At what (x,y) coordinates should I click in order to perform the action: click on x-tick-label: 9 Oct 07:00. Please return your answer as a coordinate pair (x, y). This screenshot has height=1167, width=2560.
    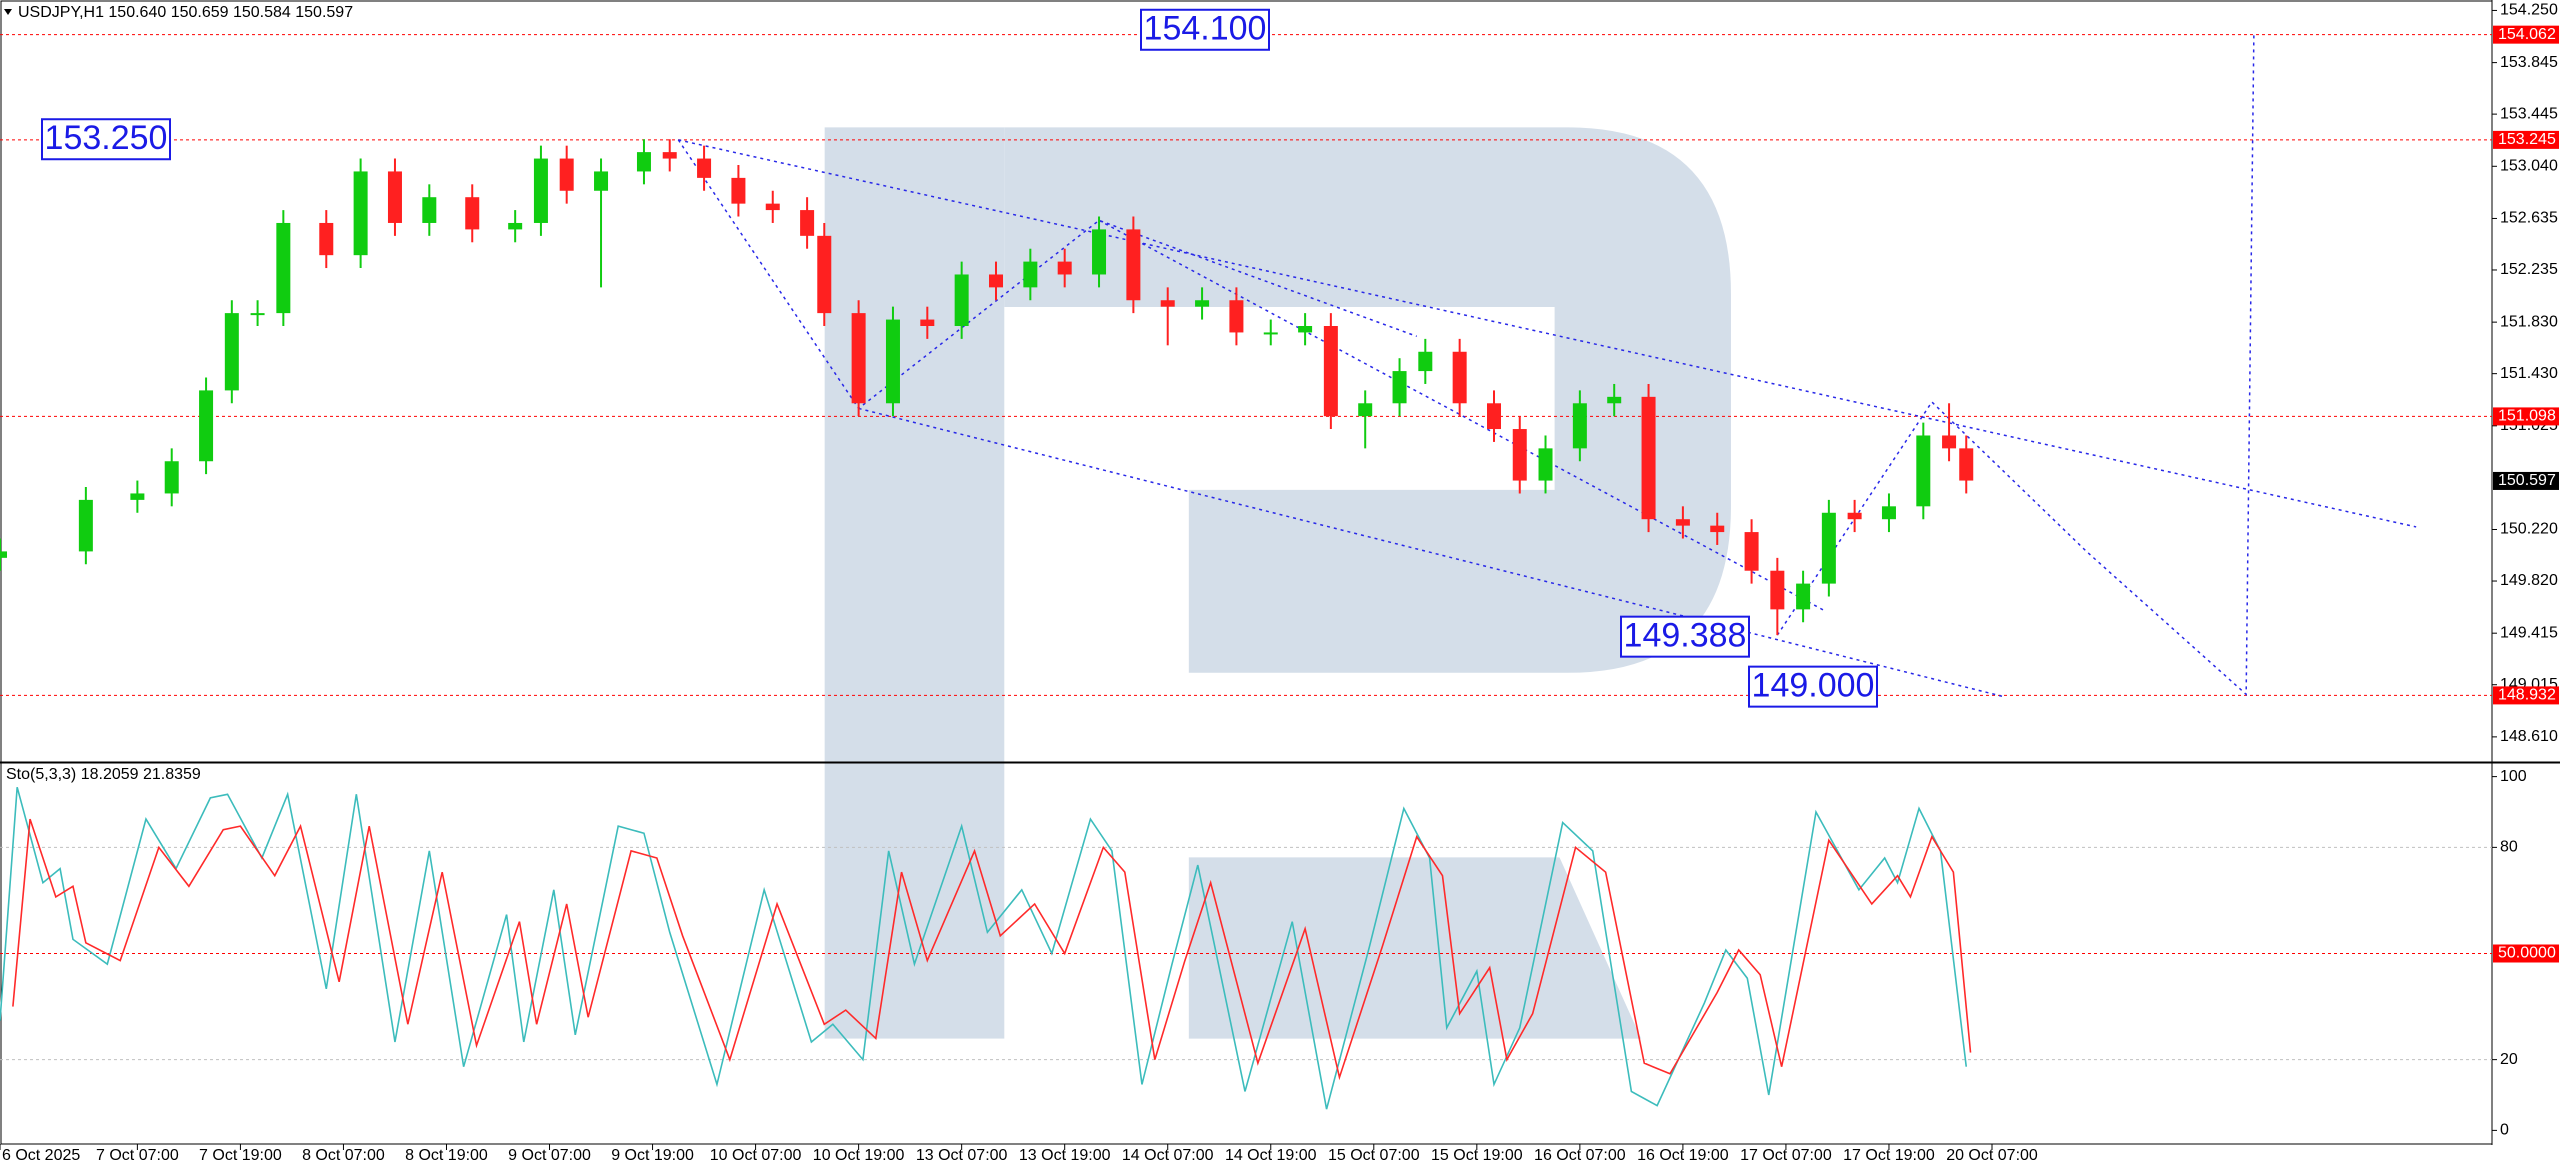
    Looking at the image, I should click on (549, 1155).